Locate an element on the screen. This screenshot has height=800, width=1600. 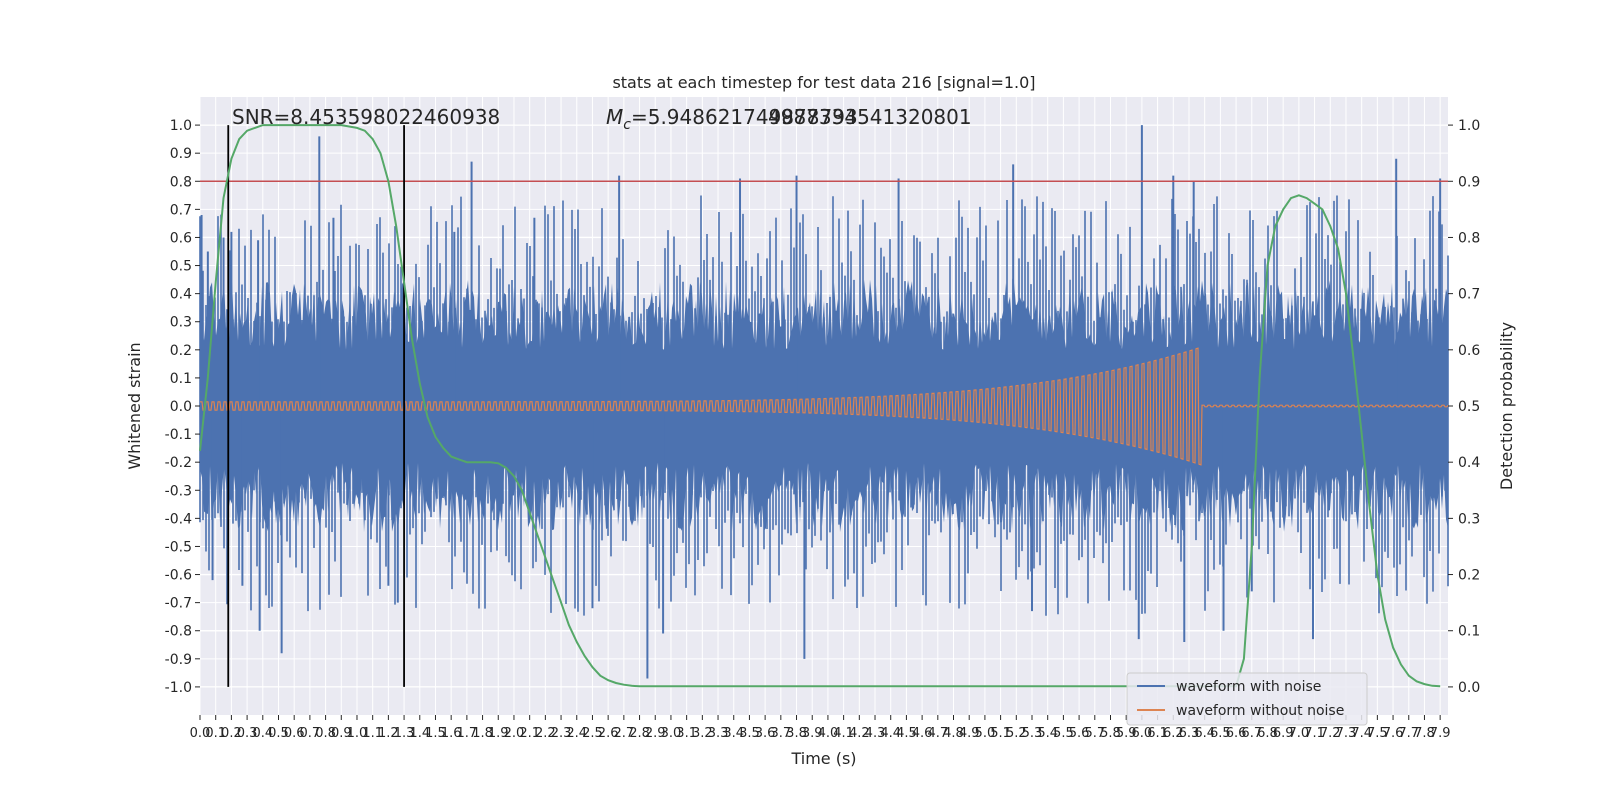
y-tick-label: 0.4 is located at coordinates (181, 295).